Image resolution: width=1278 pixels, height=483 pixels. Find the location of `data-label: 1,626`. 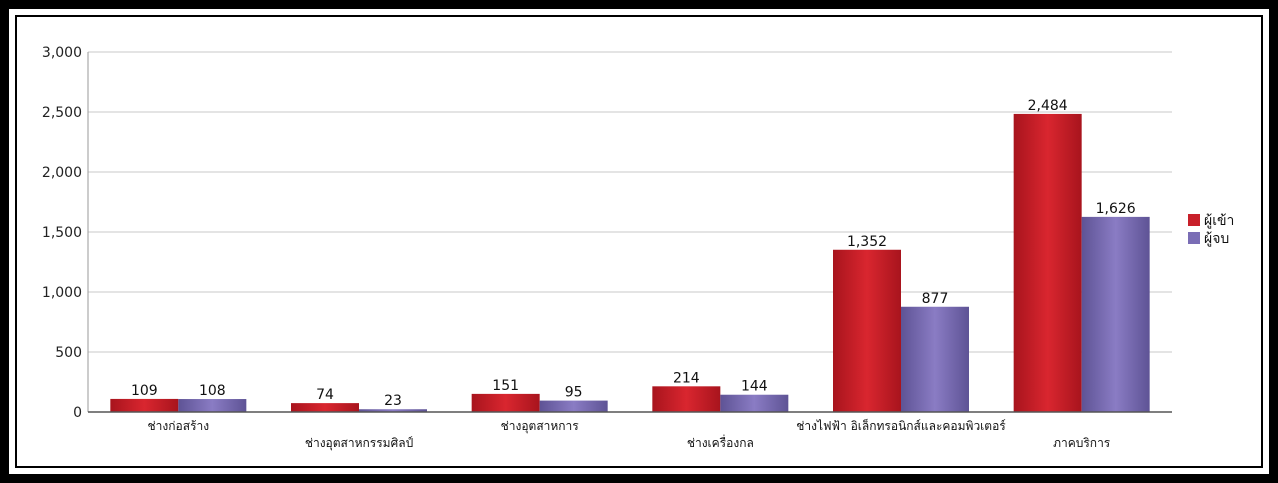

data-label: 1,626 is located at coordinates (1116, 209).